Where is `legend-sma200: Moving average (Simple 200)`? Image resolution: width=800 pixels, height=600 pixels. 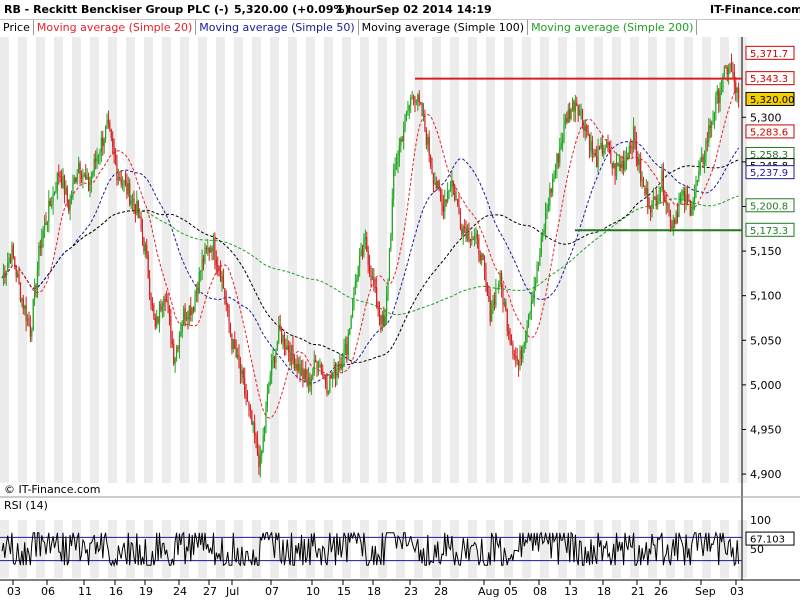
legend-sma200: Moving average (Simple 200) is located at coordinates (613, 27).